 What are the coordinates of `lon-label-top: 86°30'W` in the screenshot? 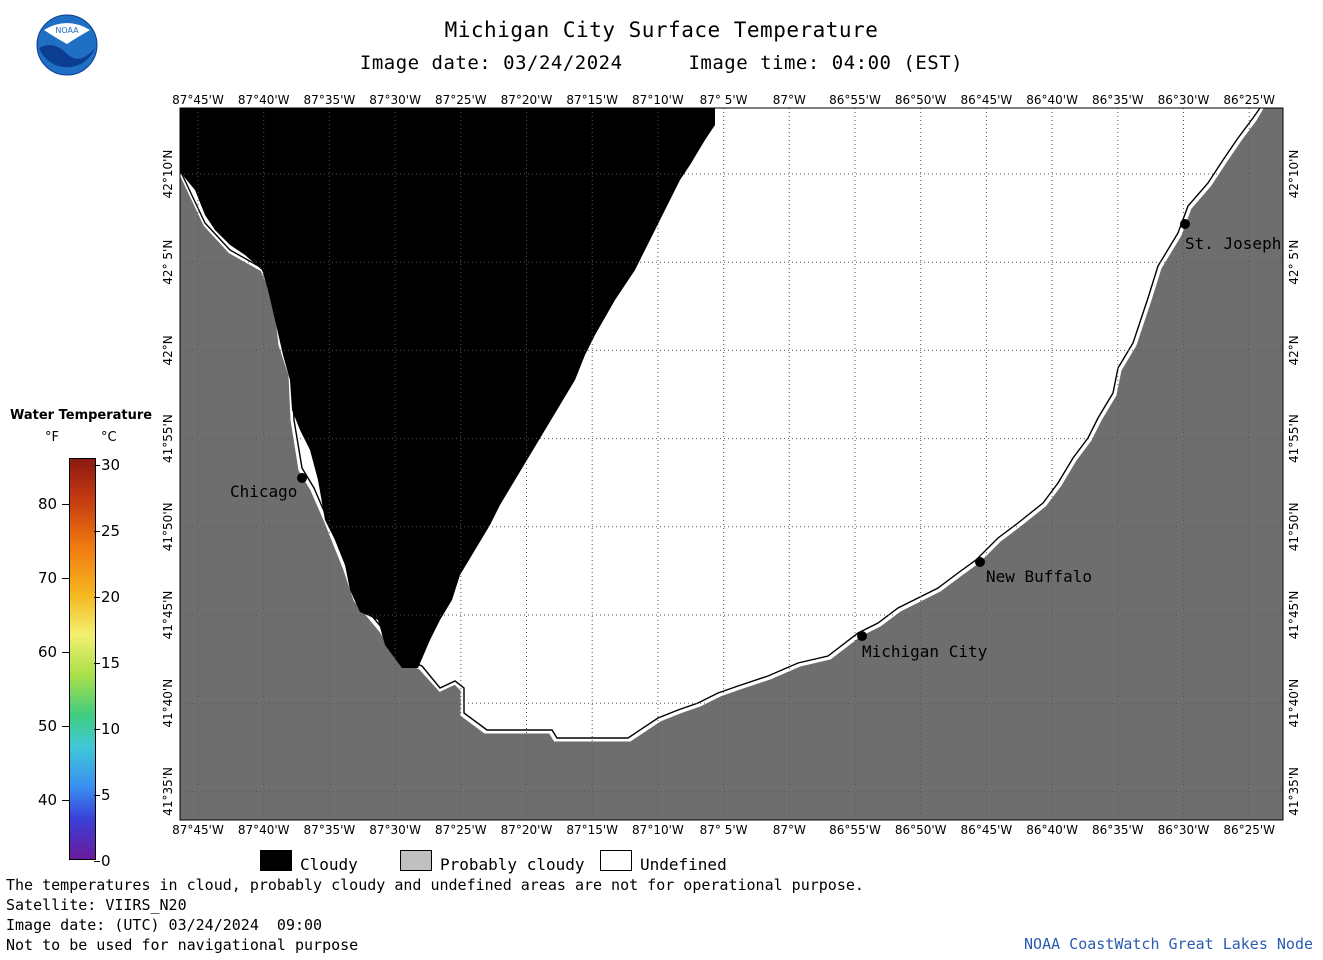 It's located at (1184, 100).